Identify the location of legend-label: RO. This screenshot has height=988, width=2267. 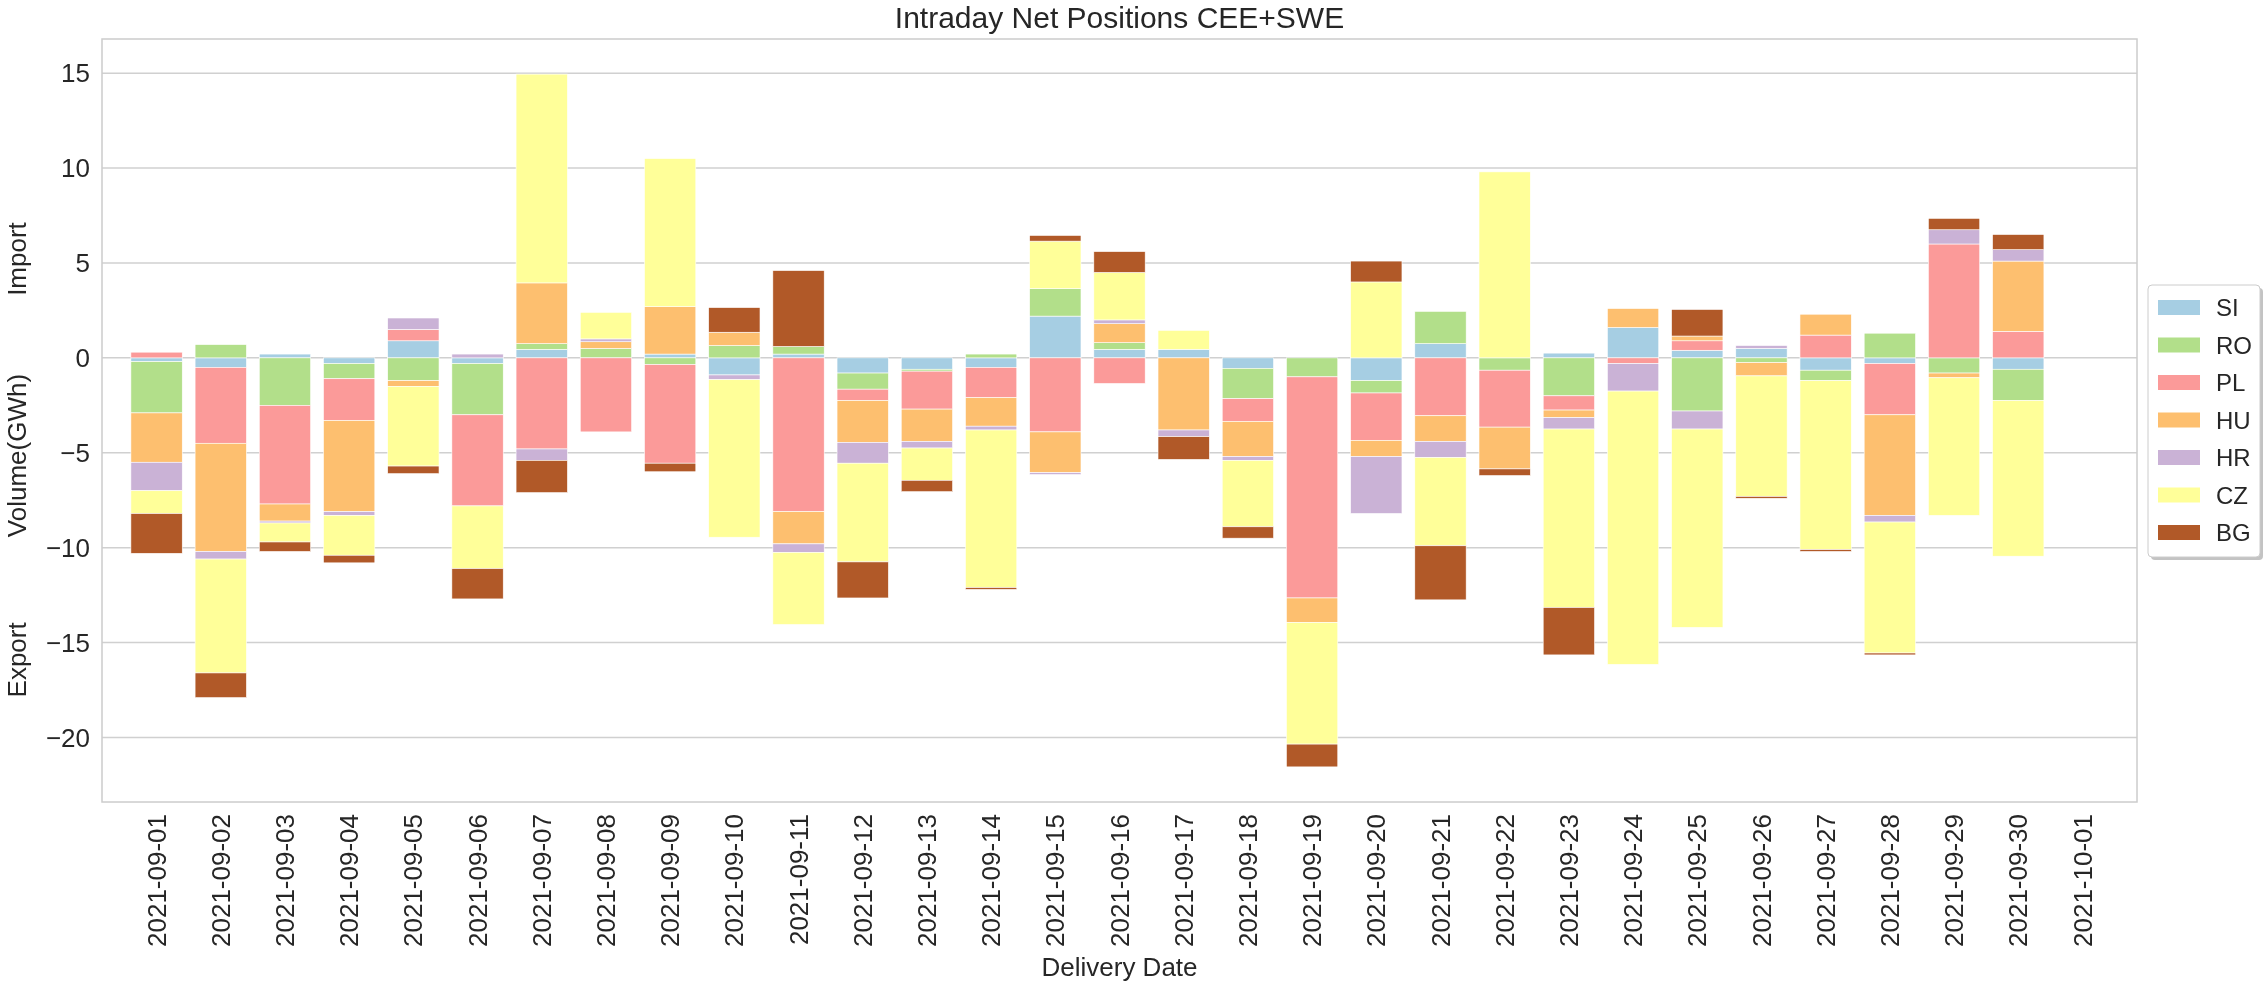
(2234, 345).